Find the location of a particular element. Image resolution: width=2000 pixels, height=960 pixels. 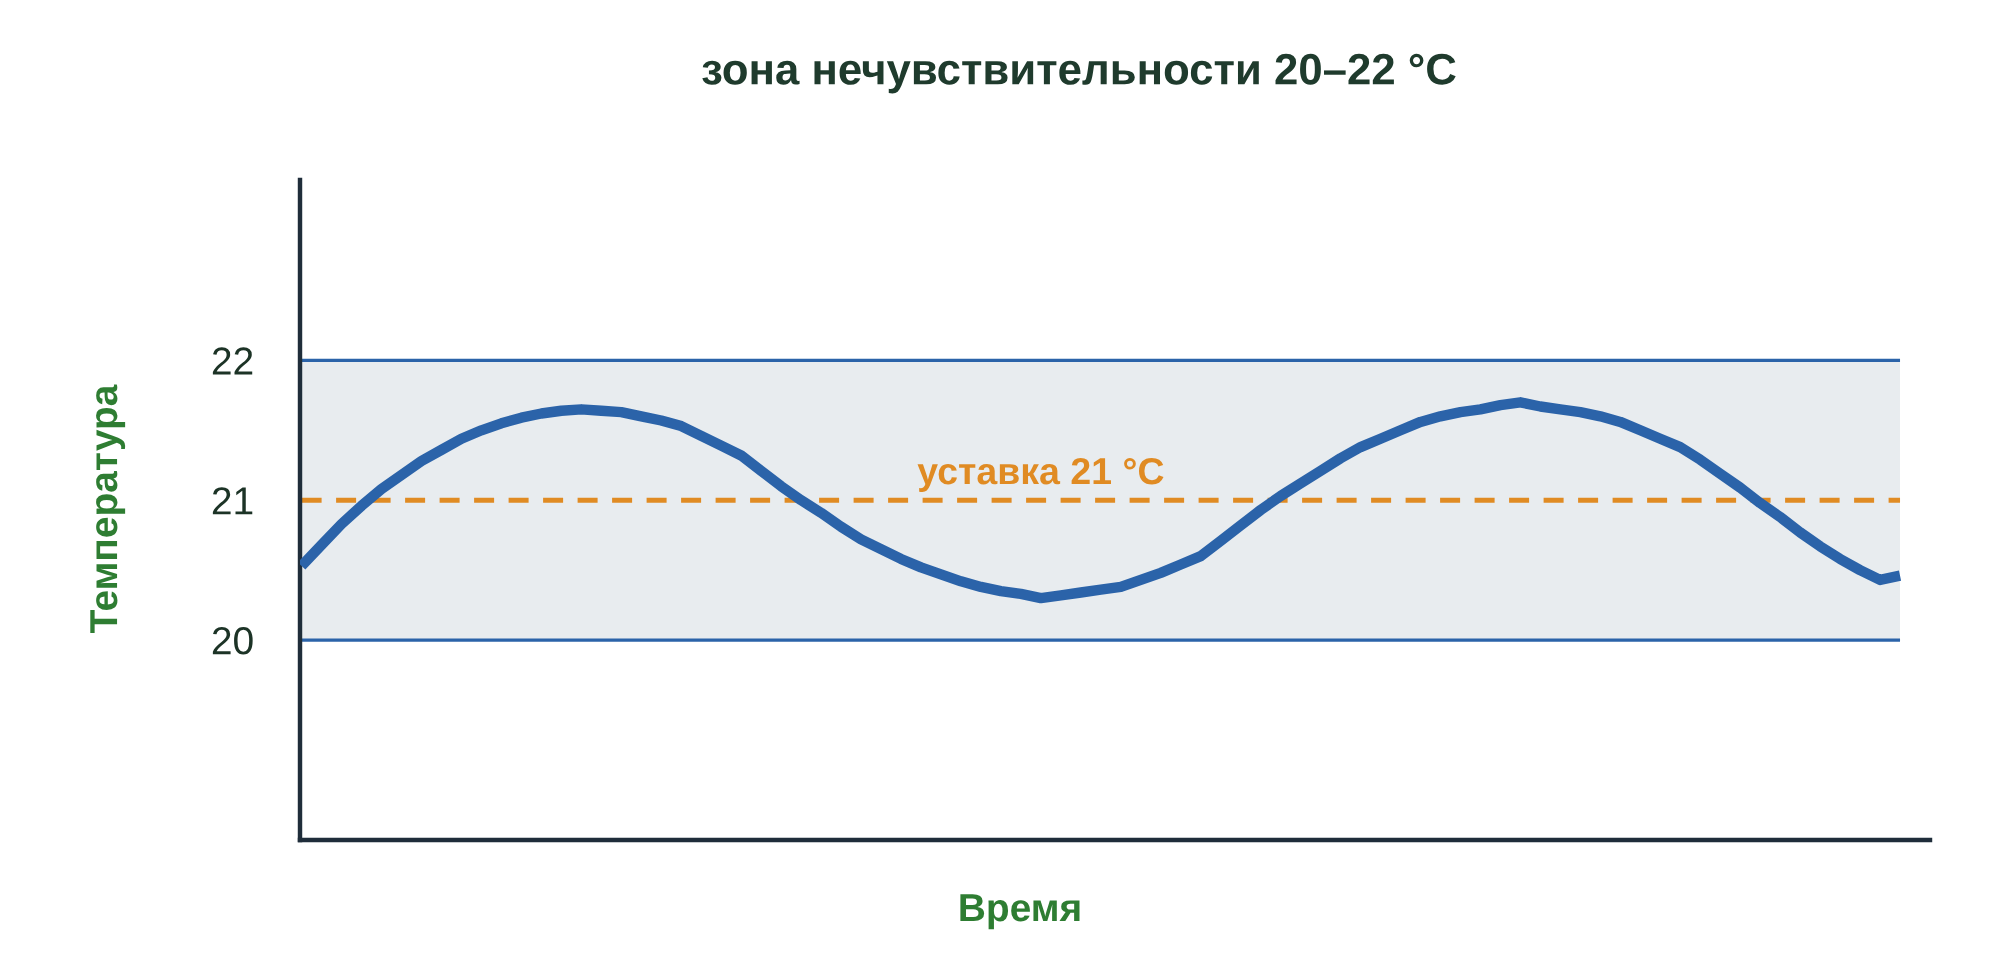

y-tick-label: 22 is located at coordinates (232, 361).